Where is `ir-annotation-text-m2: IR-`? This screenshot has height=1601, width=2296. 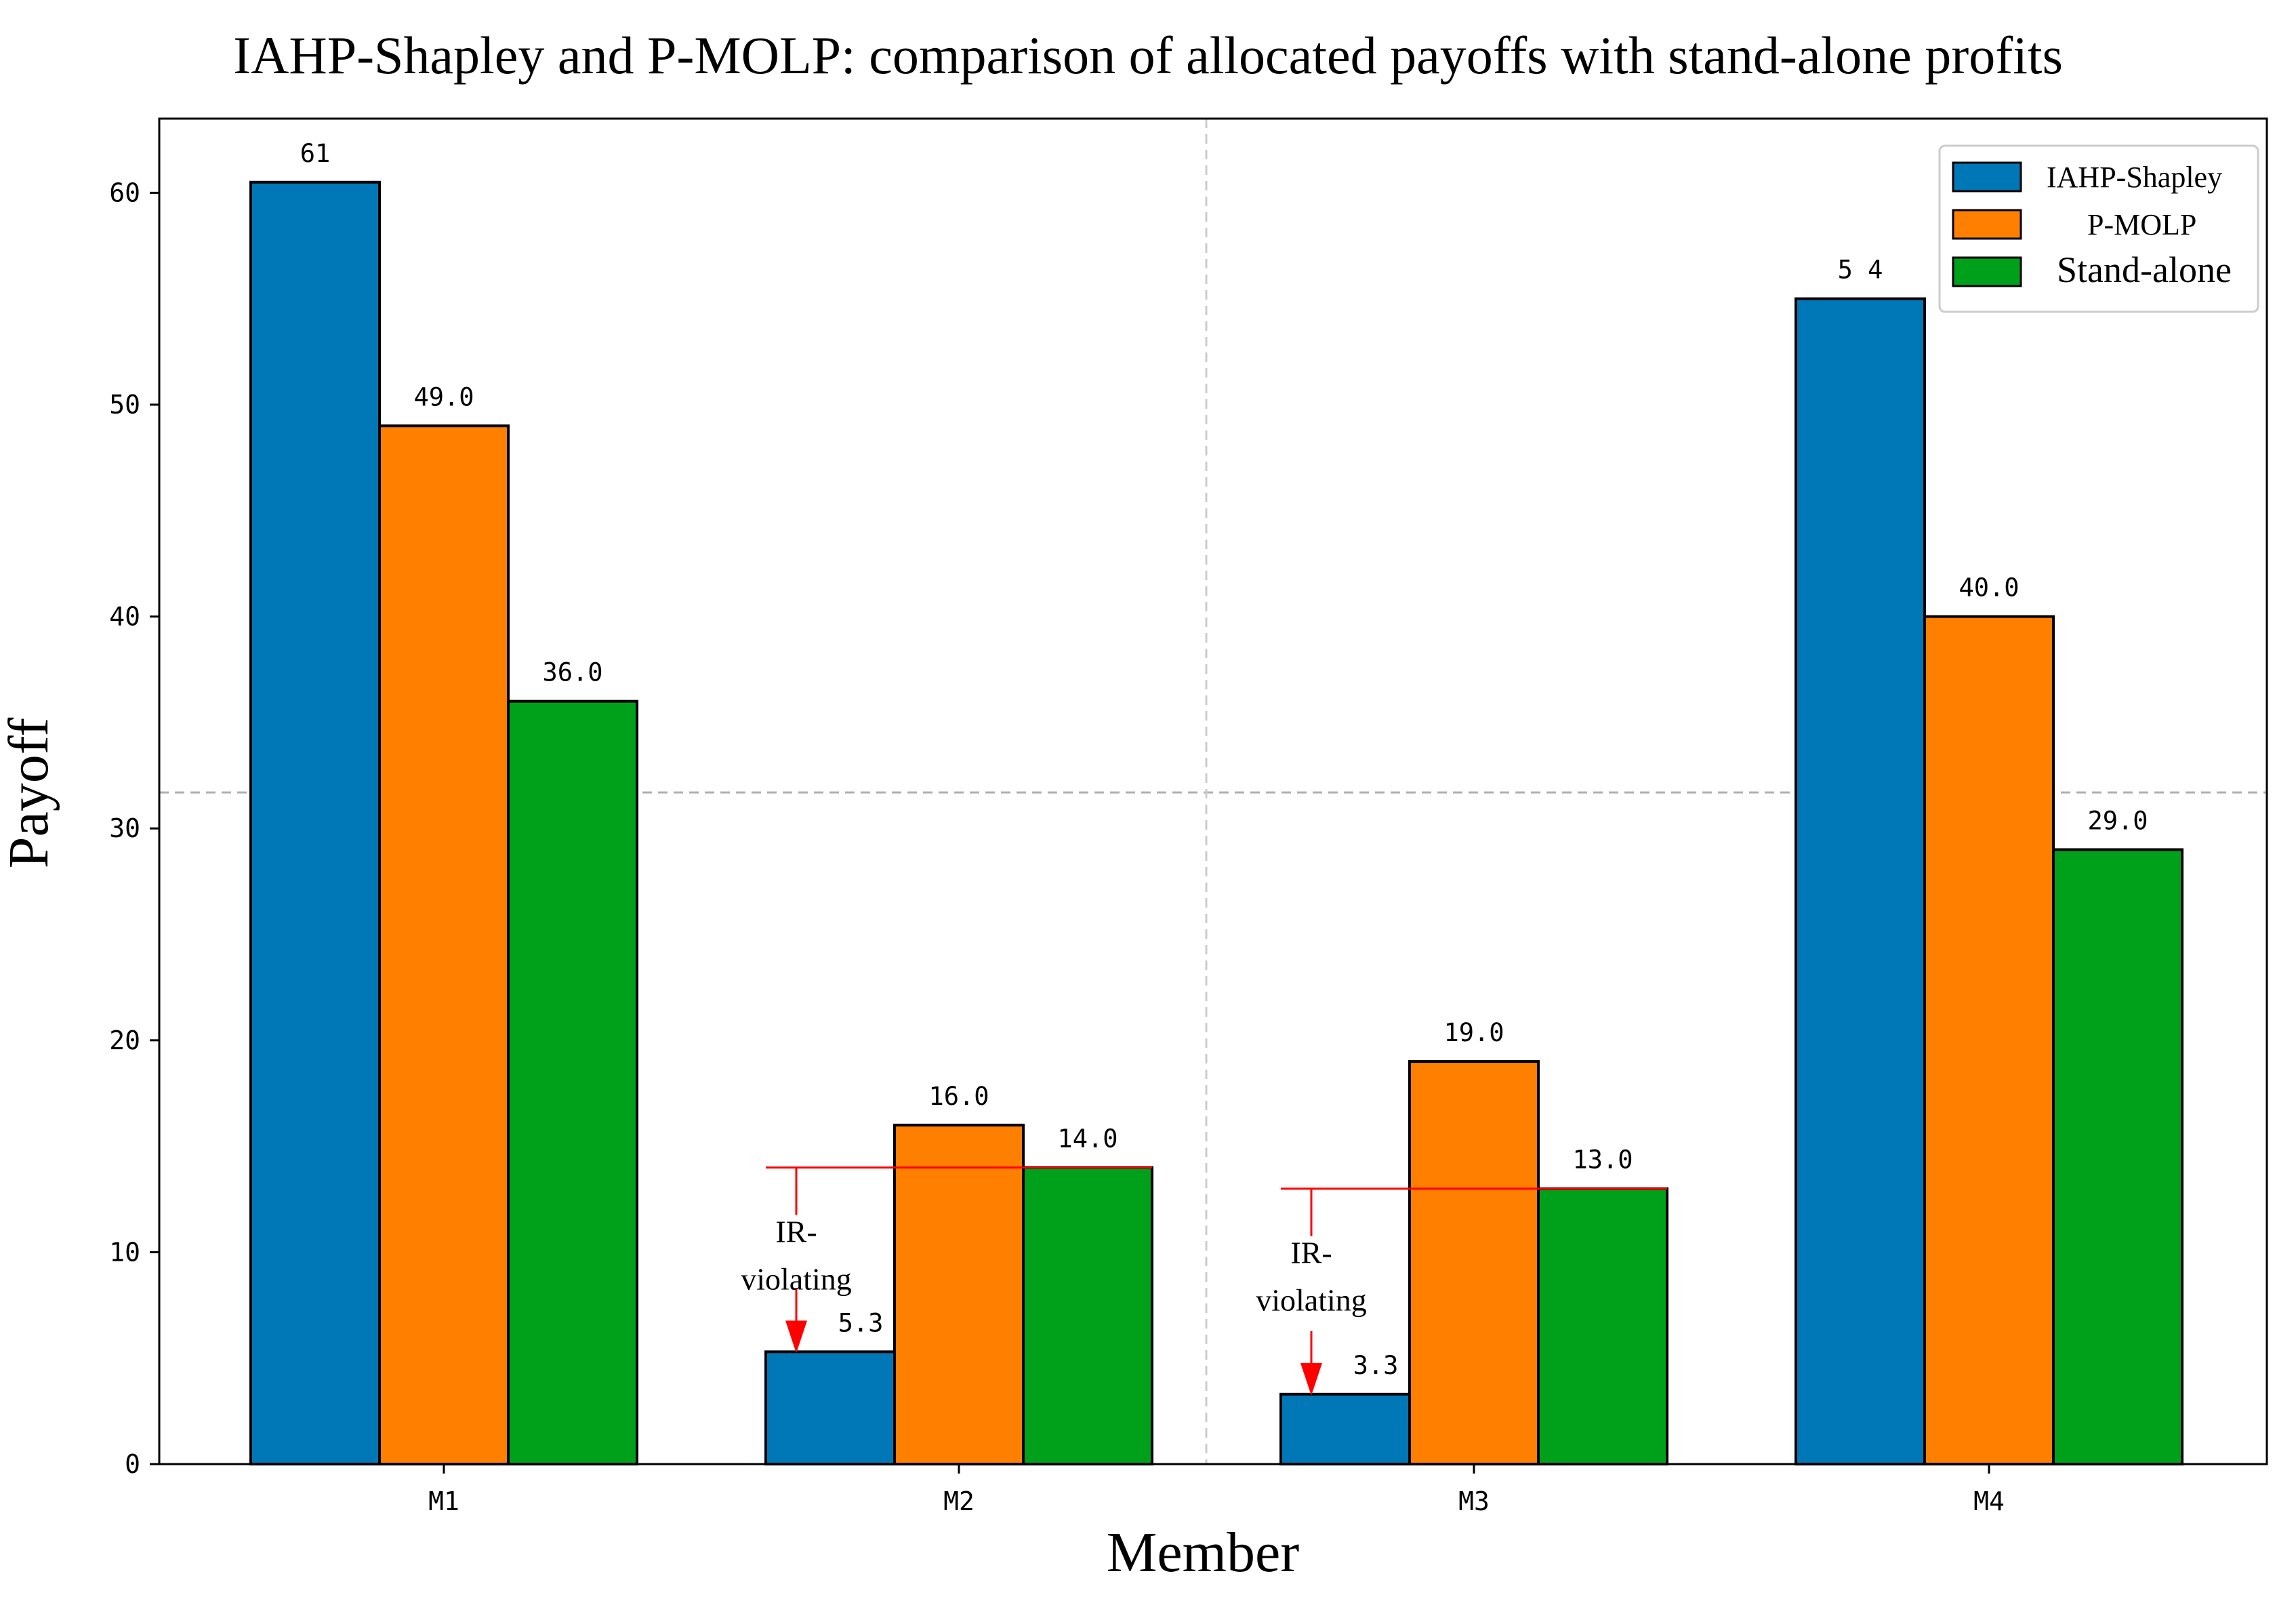
ir-annotation-text-m2: IR- is located at coordinates (796, 1231).